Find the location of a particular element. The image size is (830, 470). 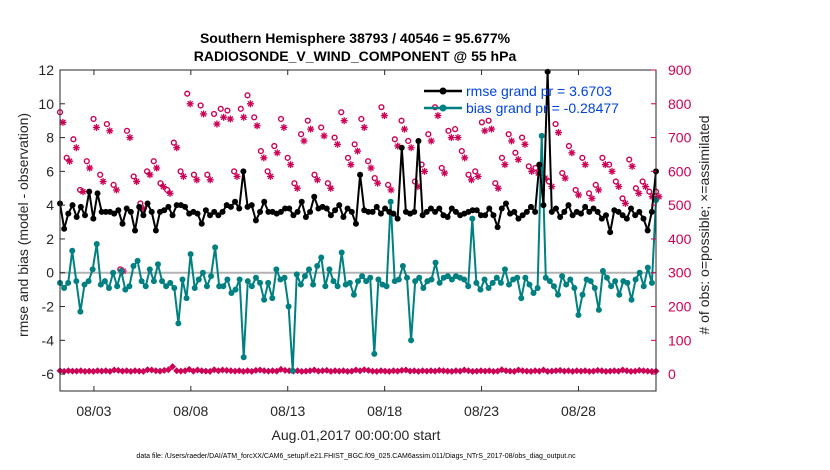

x-tick-label: 08/23 is located at coordinates (481, 411).